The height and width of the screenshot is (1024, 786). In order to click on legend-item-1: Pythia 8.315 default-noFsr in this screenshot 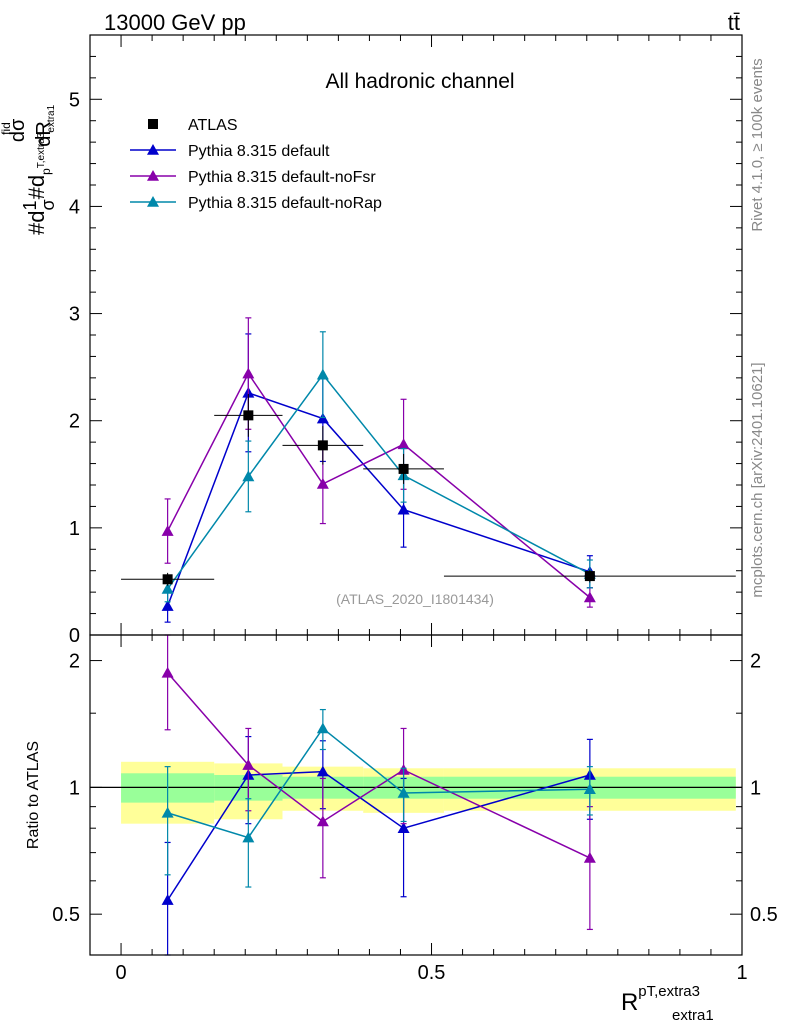, I will do `click(253, 177)`.